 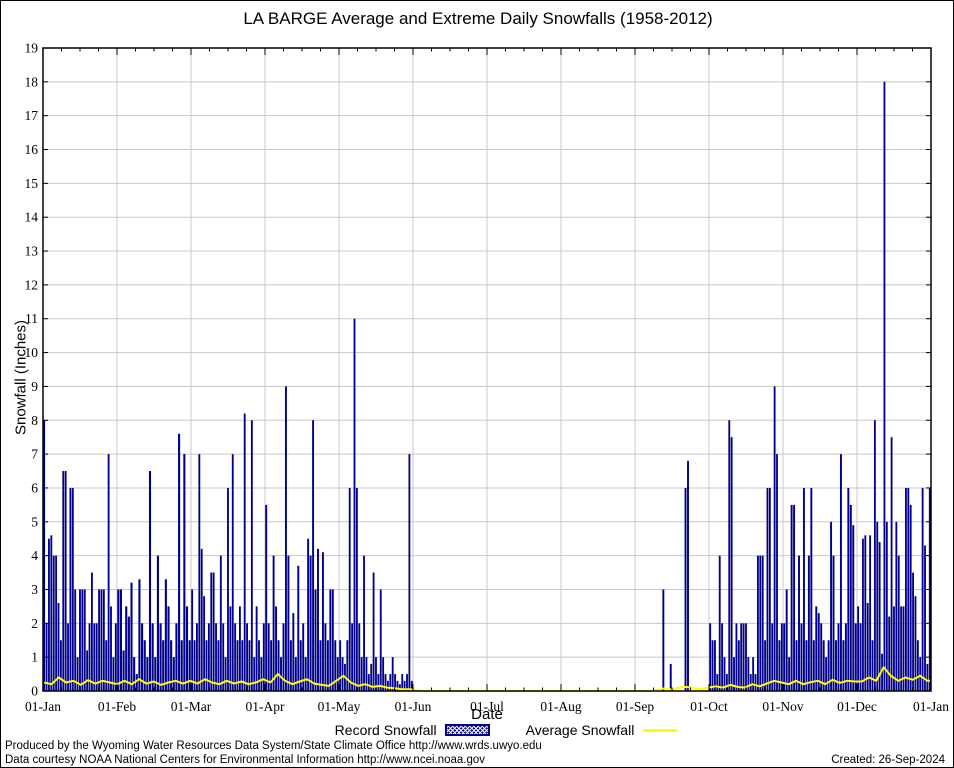 What do you see at coordinates (635, 706) in the screenshot?
I see `x-tick-label: 01-Sep` at bounding box center [635, 706].